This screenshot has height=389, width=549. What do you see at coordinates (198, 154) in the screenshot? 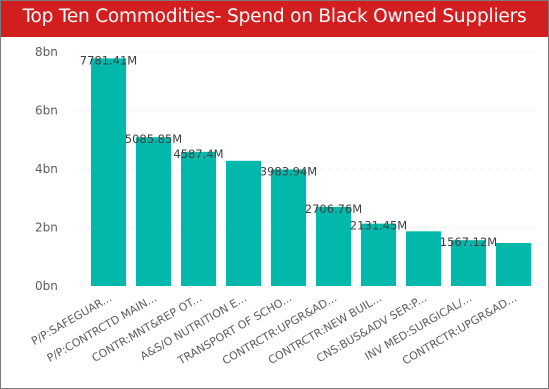
I see `data-label: 4587.4M` at bounding box center [198, 154].